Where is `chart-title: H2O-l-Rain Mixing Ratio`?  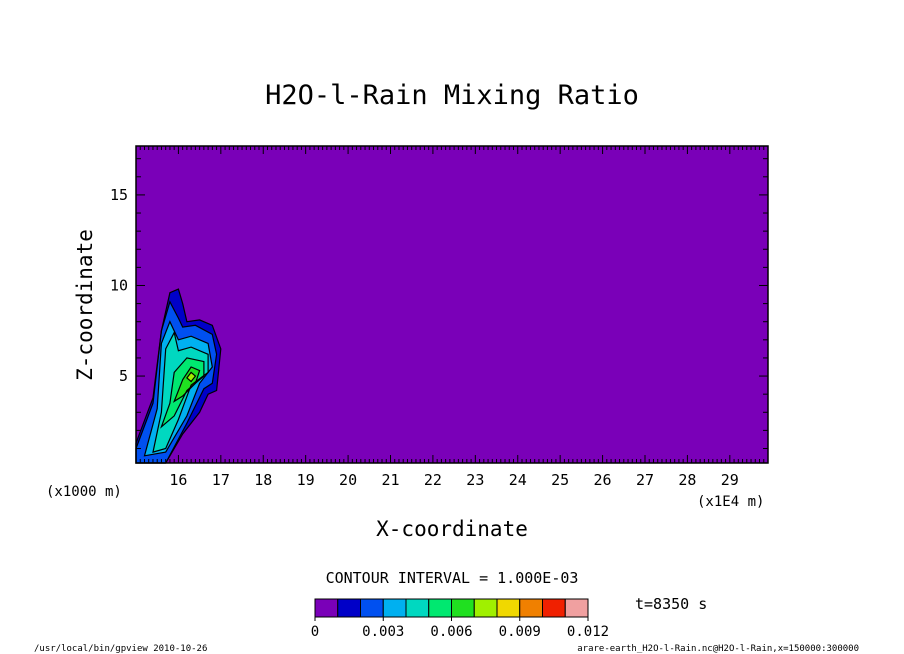 chart-title: H2O-l-Rain Mixing Ratio is located at coordinates (452, 95).